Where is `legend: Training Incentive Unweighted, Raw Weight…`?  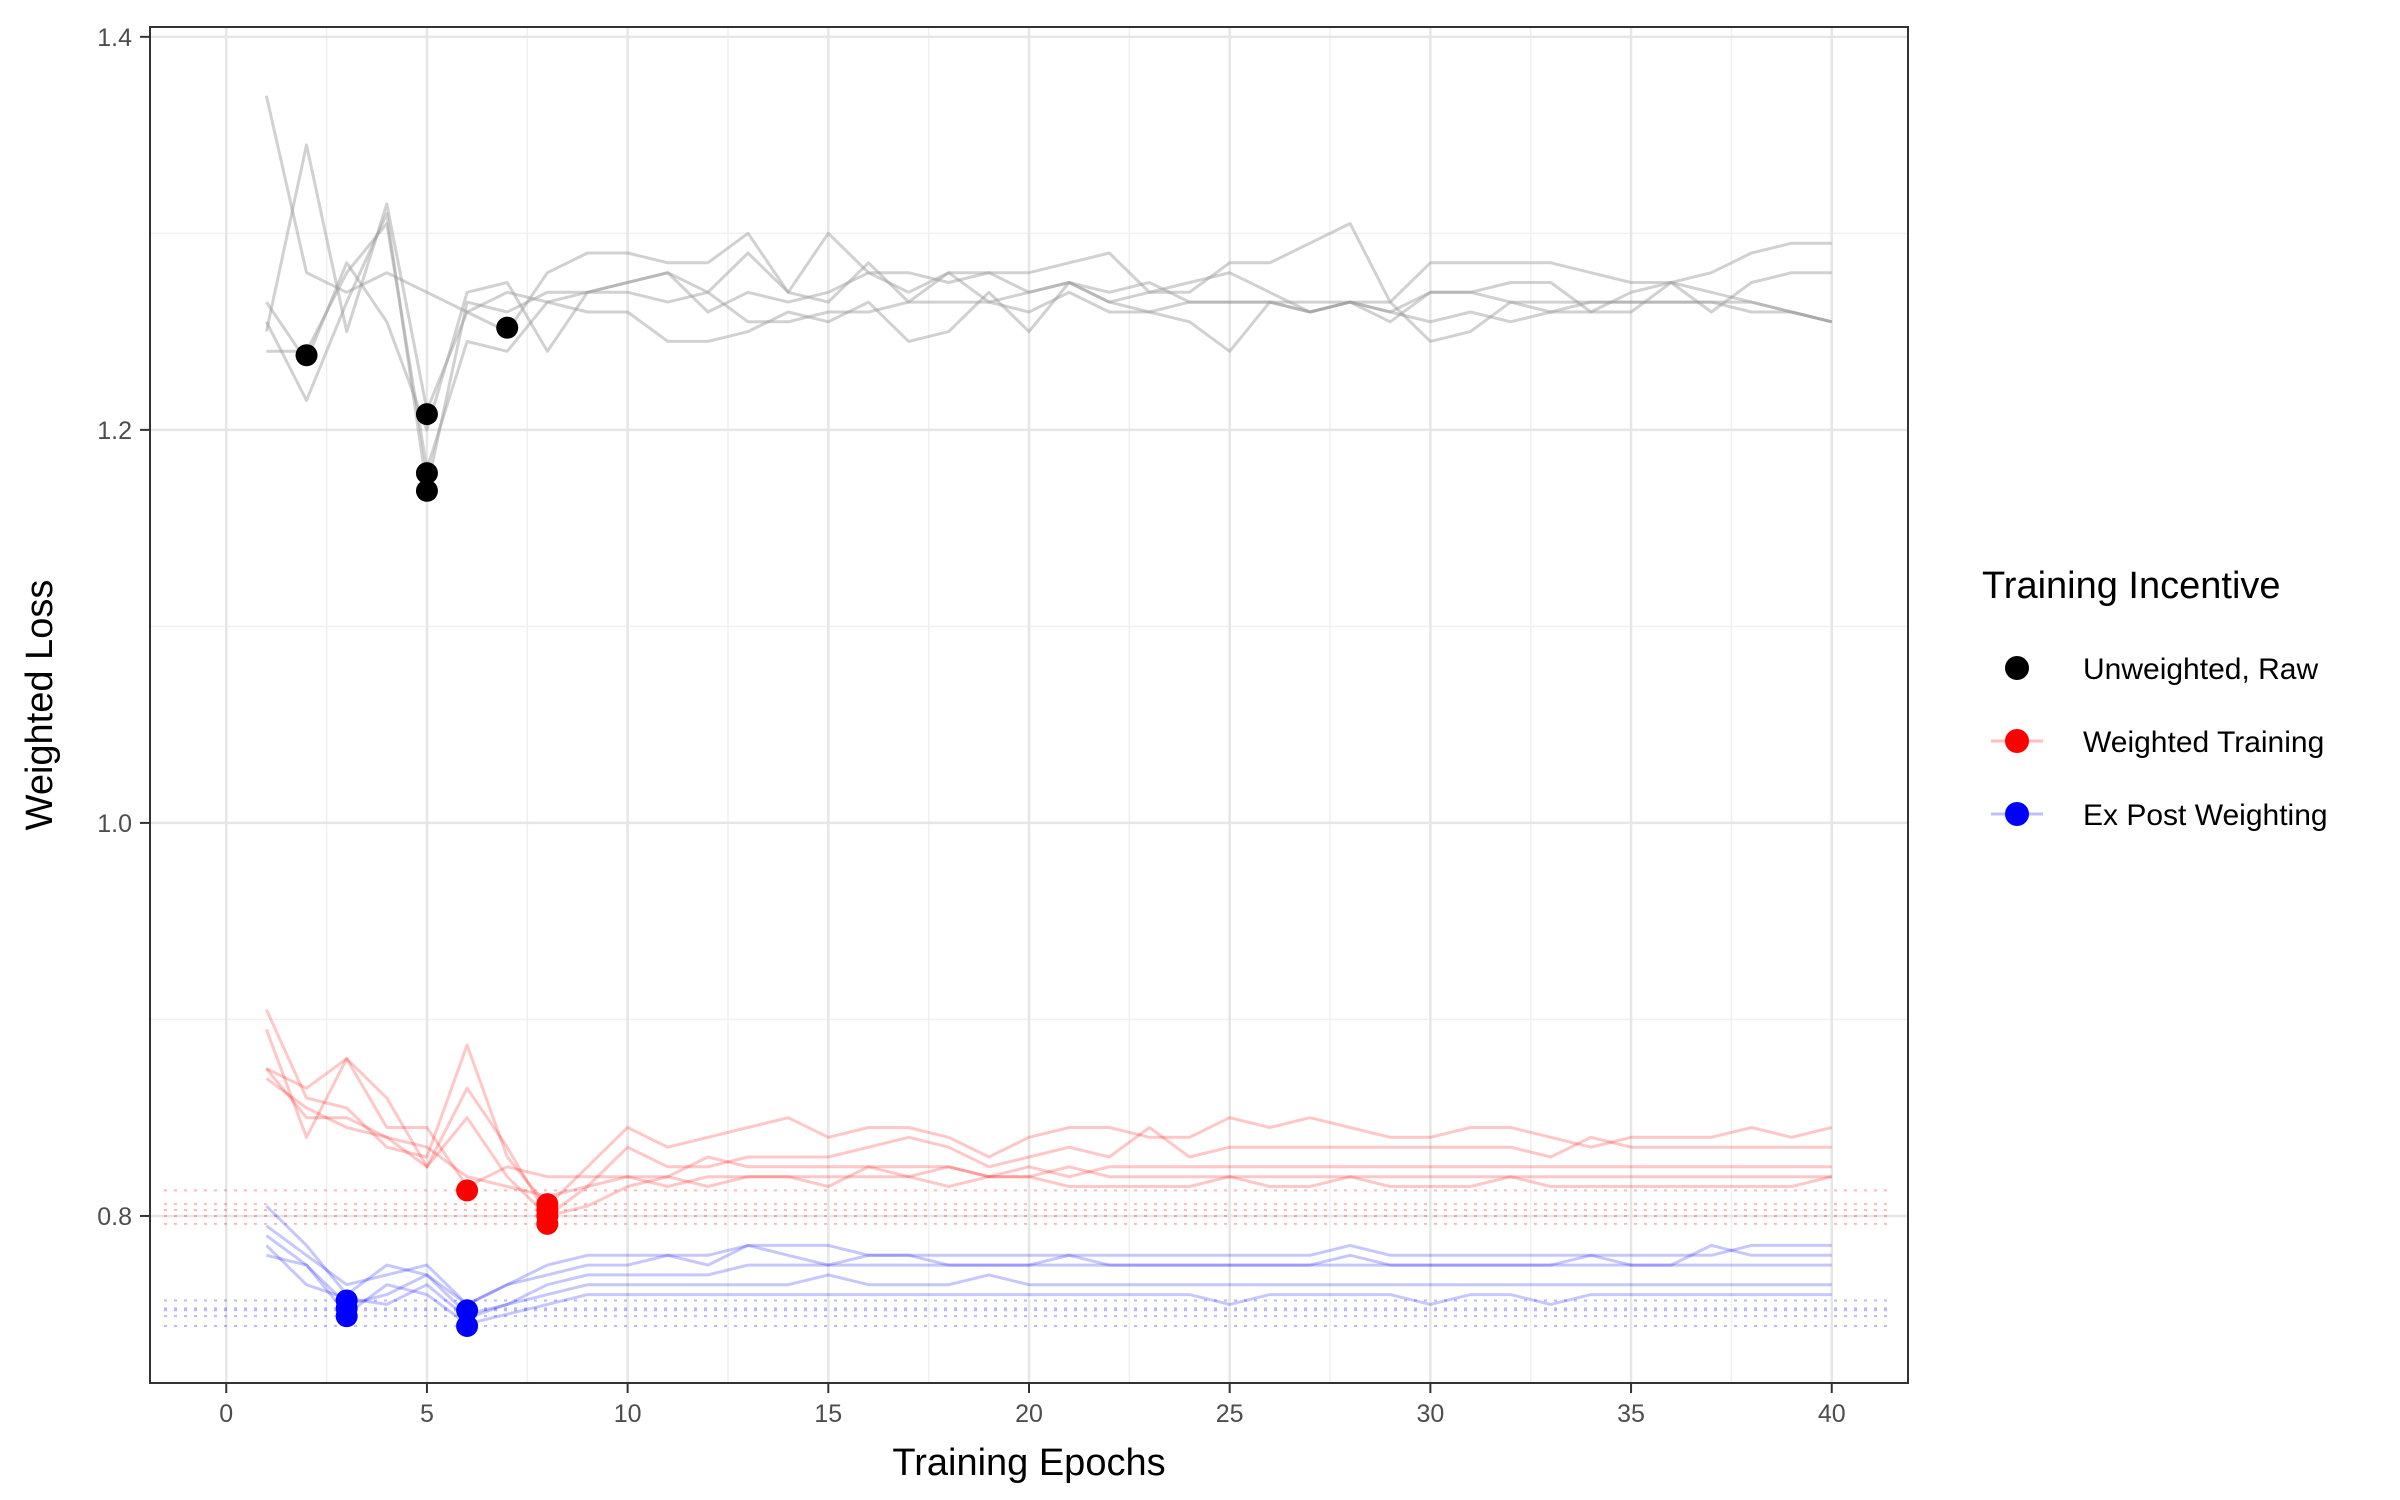
legend: Training Incentive Unweighted, Raw Weight… is located at coordinates (2155, 698).